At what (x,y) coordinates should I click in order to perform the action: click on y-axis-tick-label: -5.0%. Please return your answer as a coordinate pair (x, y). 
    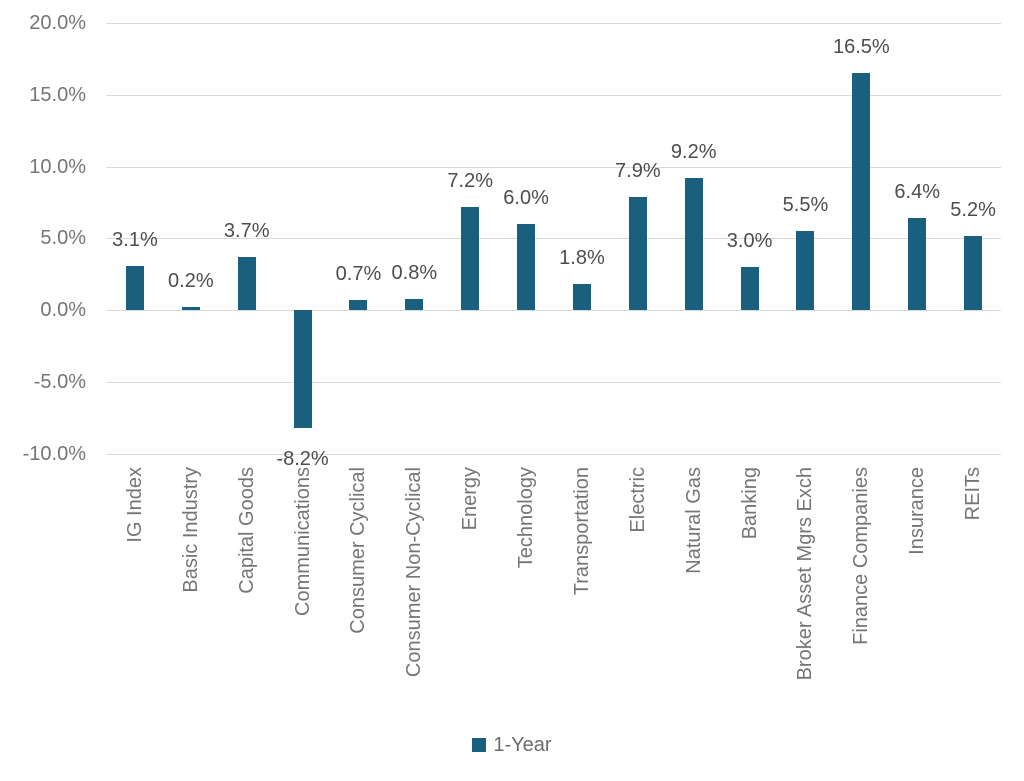
    Looking at the image, I should click on (59, 382).